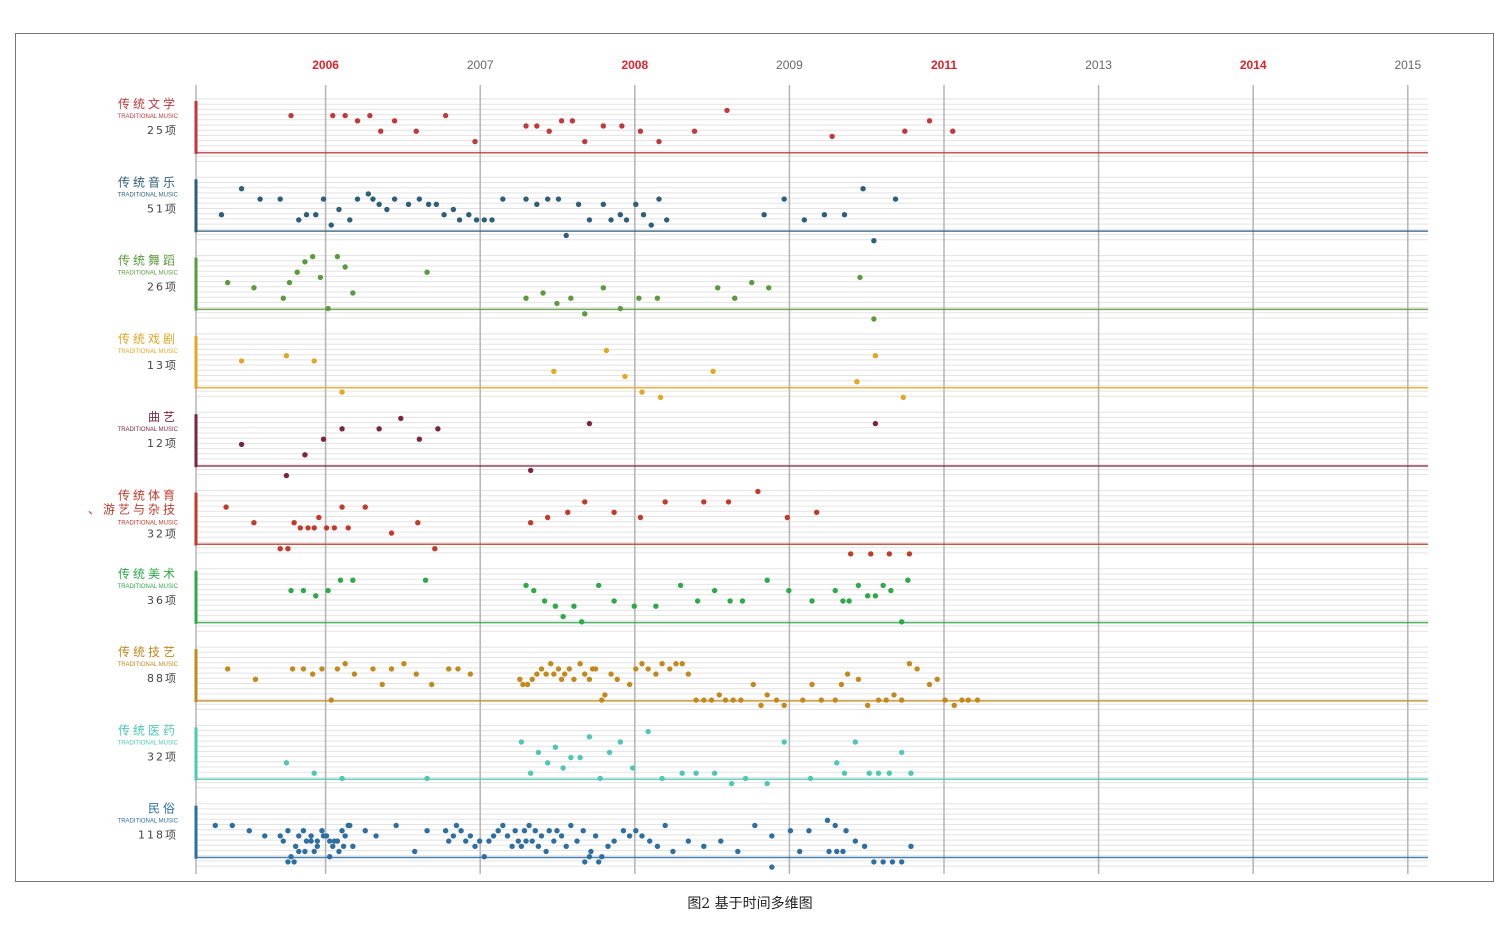  I want to click on year-label: 2014, so click(1253, 65).